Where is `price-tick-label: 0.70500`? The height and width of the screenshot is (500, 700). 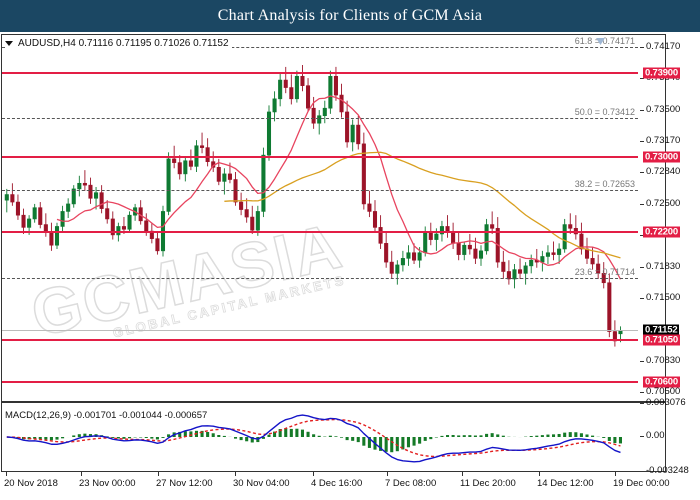
price-tick-label: 0.70500 is located at coordinates (663, 391).